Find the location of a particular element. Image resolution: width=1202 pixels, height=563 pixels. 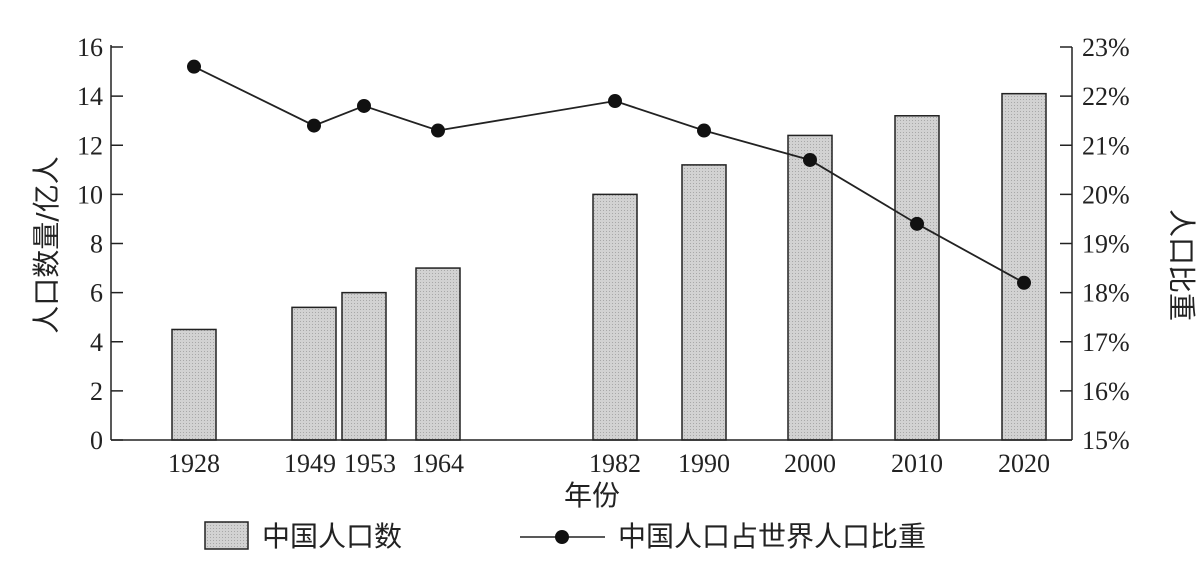

bar-1949 is located at coordinates (314, 373).